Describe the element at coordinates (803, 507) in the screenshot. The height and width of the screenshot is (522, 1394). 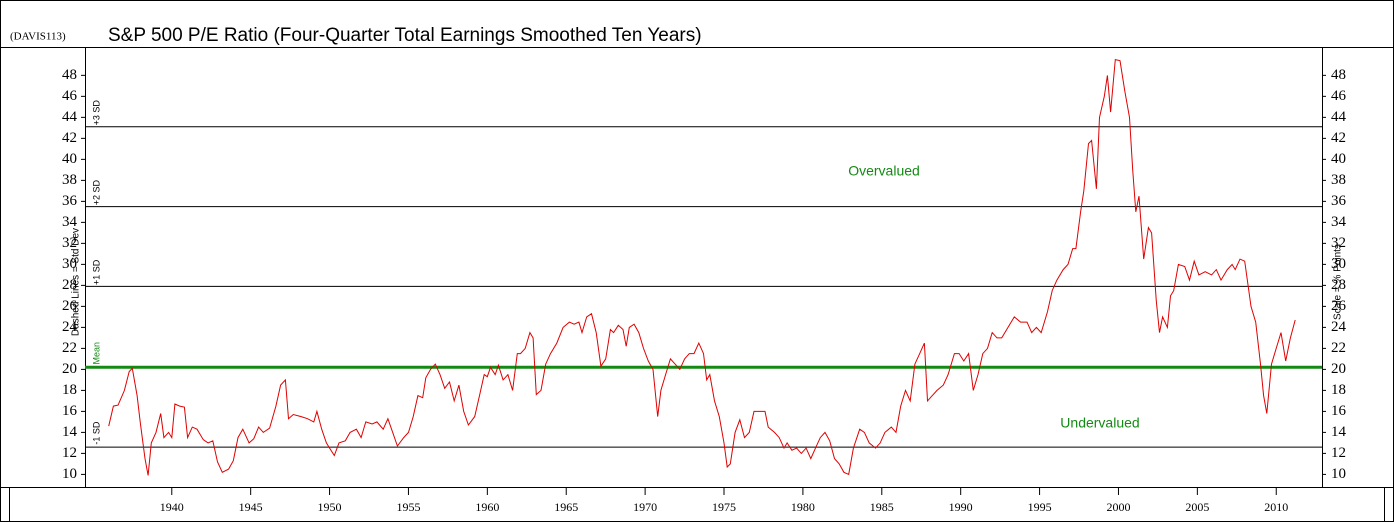
I see `x-tick-label: 1980` at that location.